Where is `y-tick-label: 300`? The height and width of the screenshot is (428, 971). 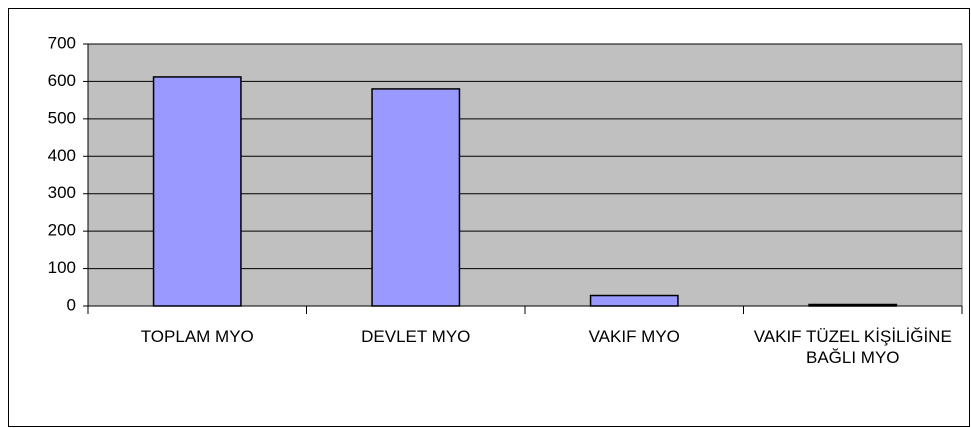 y-tick-label: 300 is located at coordinates (62, 192).